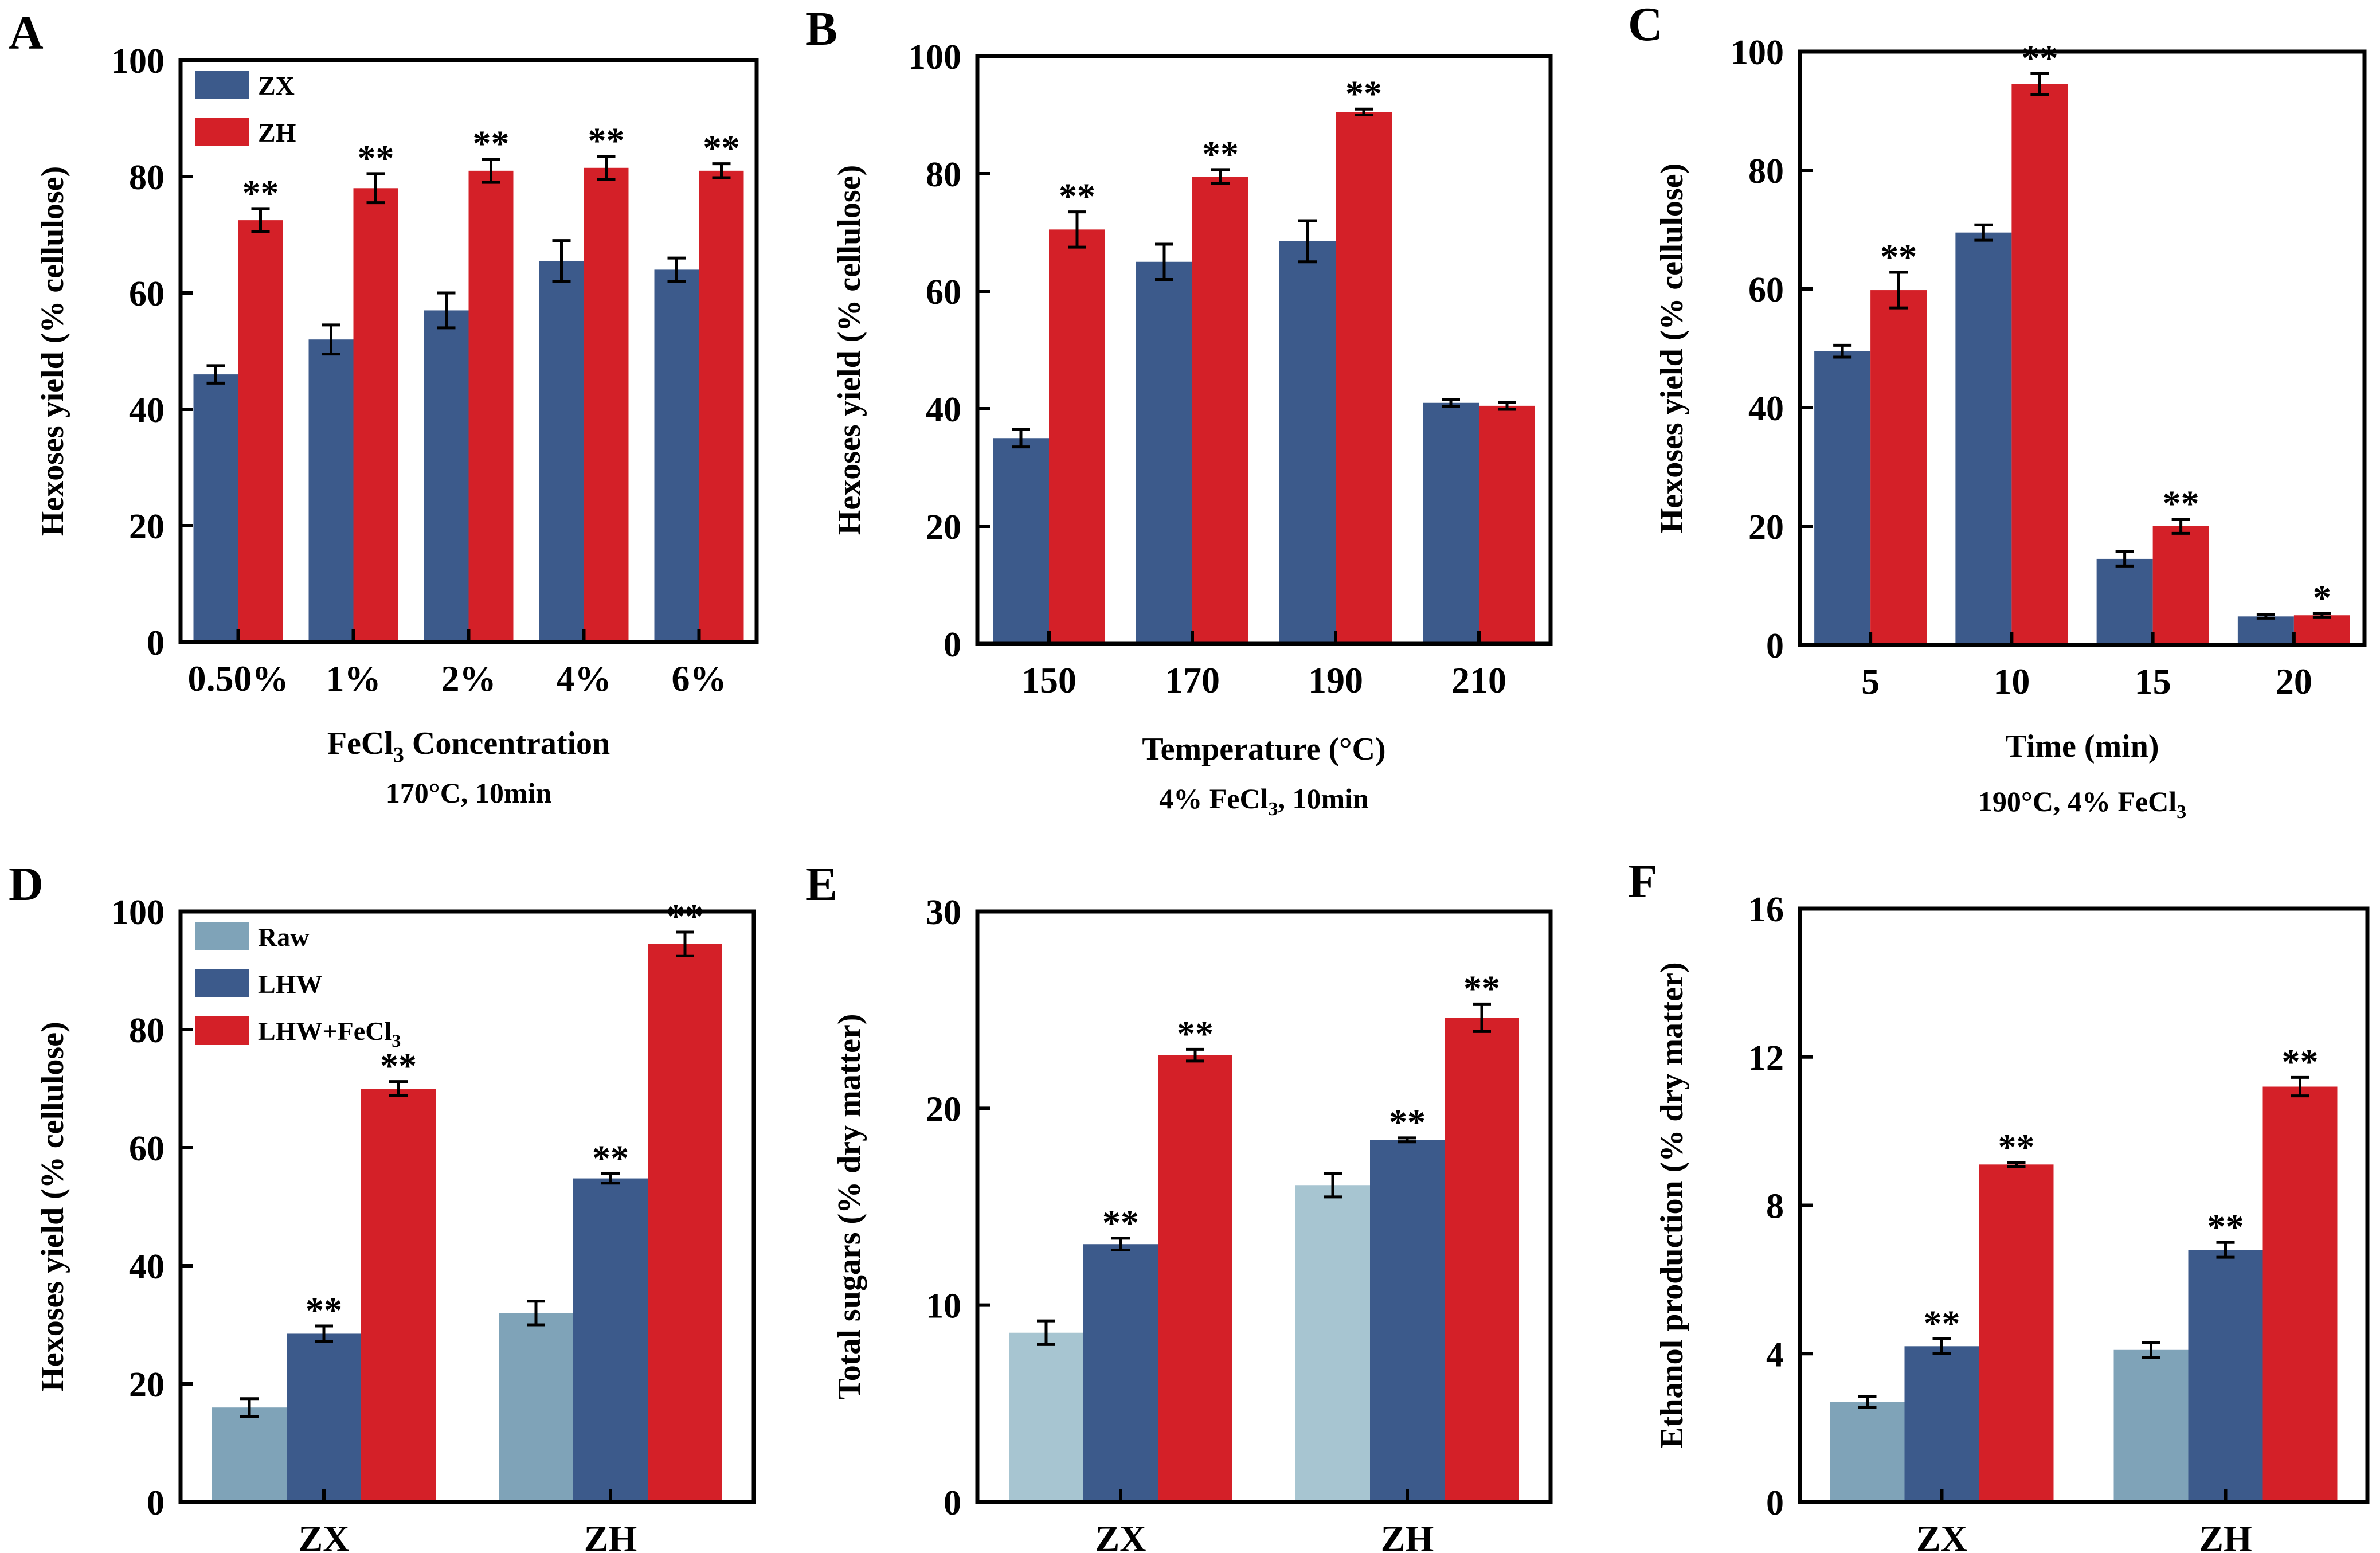 The image size is (2380, 1553). Describe the element at coordinates (1646, 25) in the screenshot. I see `panel-letter: C` at that location.